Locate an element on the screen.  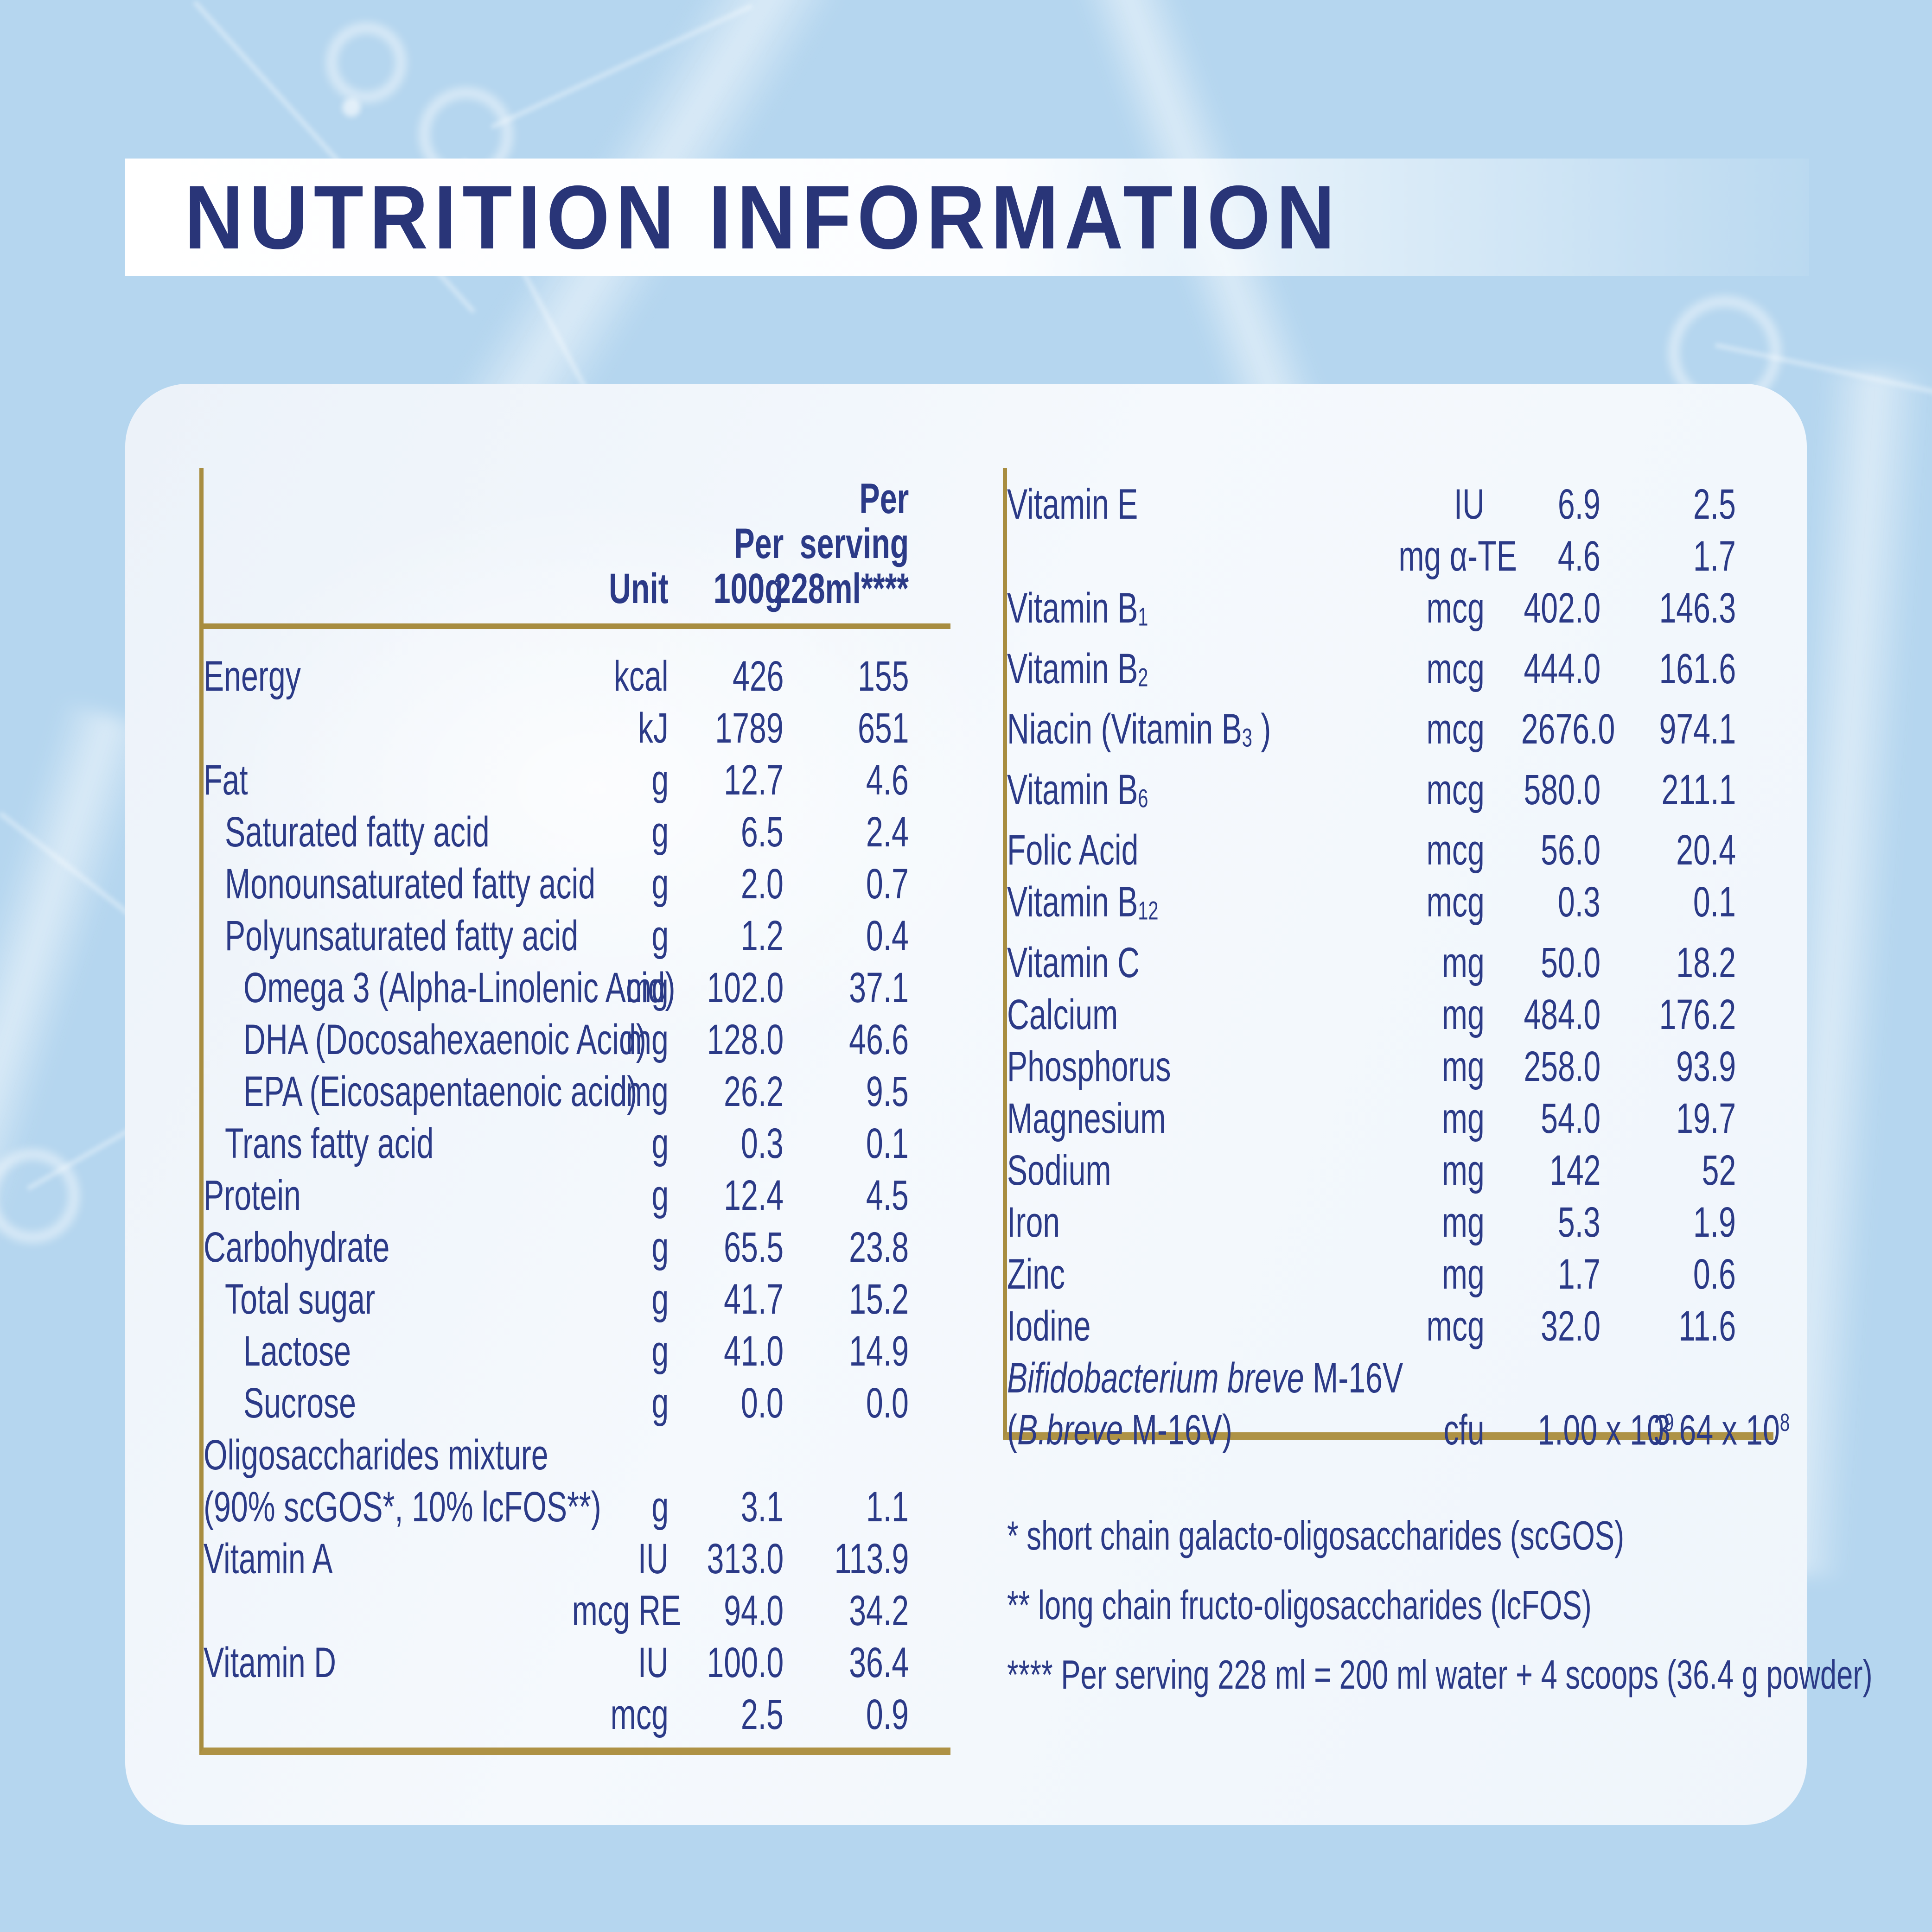
nutrient-row: Vitamin D IU 100.0 36.4 is located at coordinates (556, 1663).